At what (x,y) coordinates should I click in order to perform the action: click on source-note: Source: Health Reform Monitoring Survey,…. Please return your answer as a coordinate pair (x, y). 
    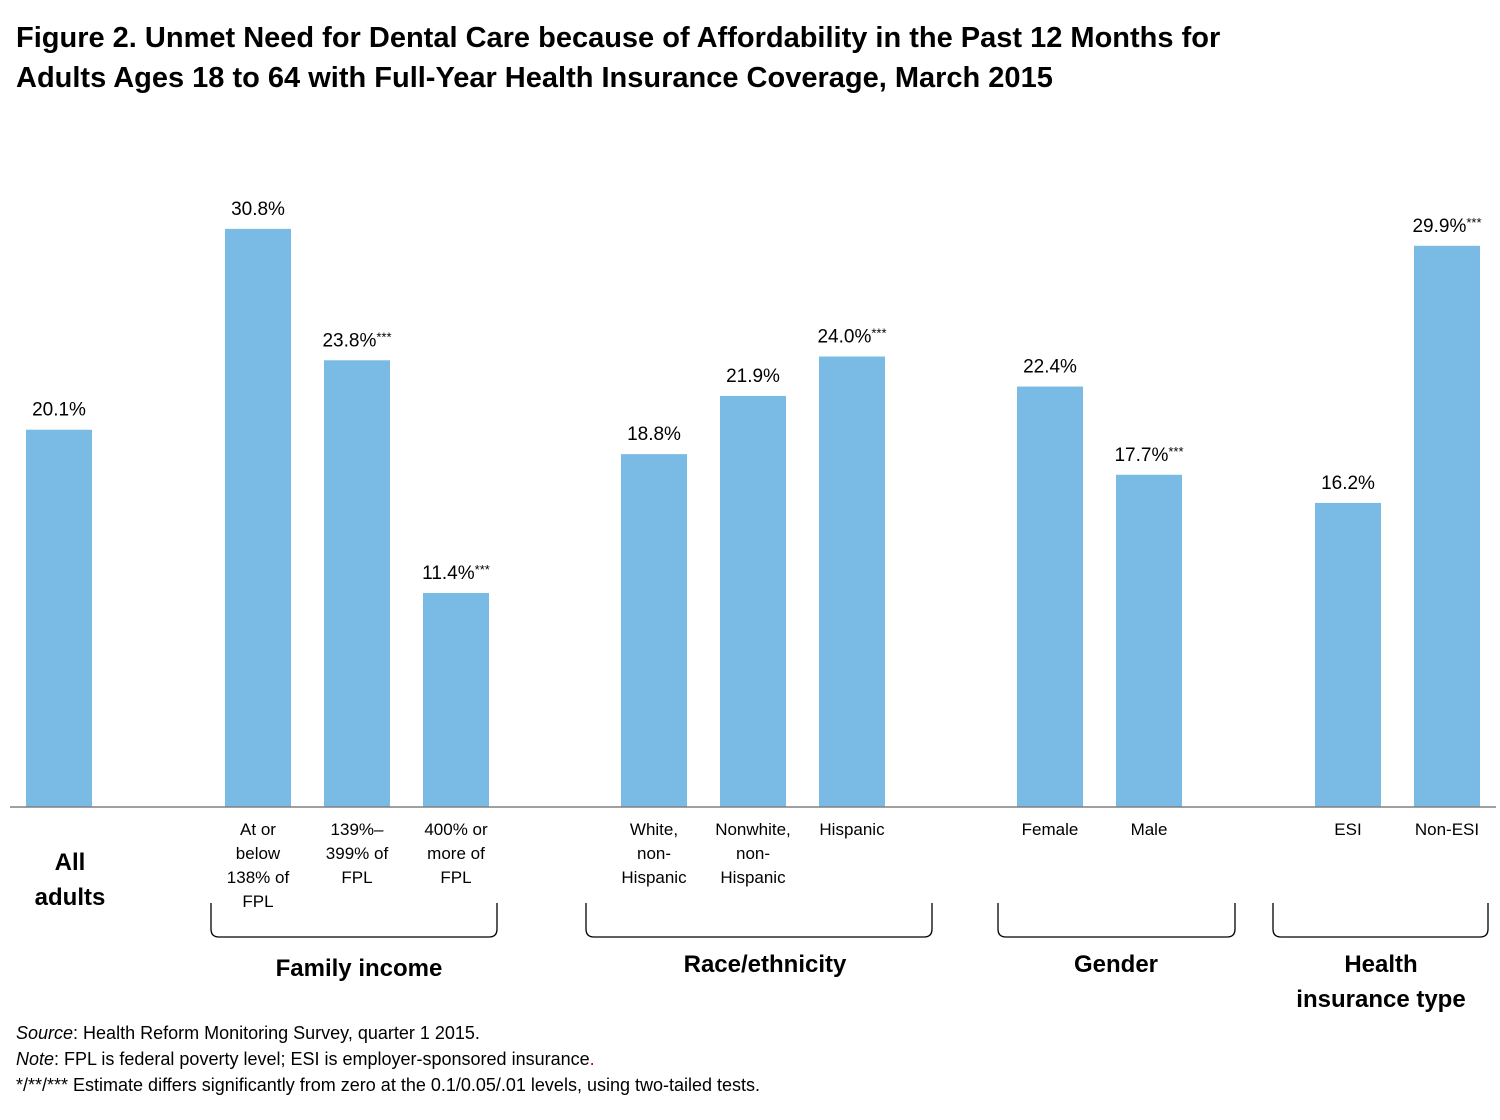
    Looking at the image, I should click on (388, 1033).